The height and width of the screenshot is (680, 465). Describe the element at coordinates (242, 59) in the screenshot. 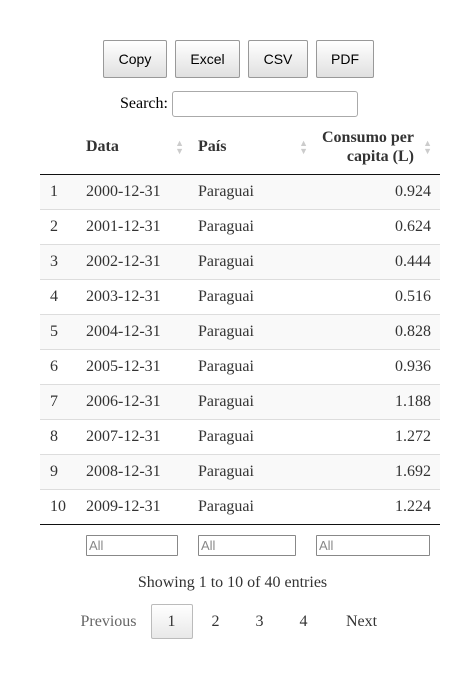

I see `export-buttons: Copy Excel CSV PDF` at that location.